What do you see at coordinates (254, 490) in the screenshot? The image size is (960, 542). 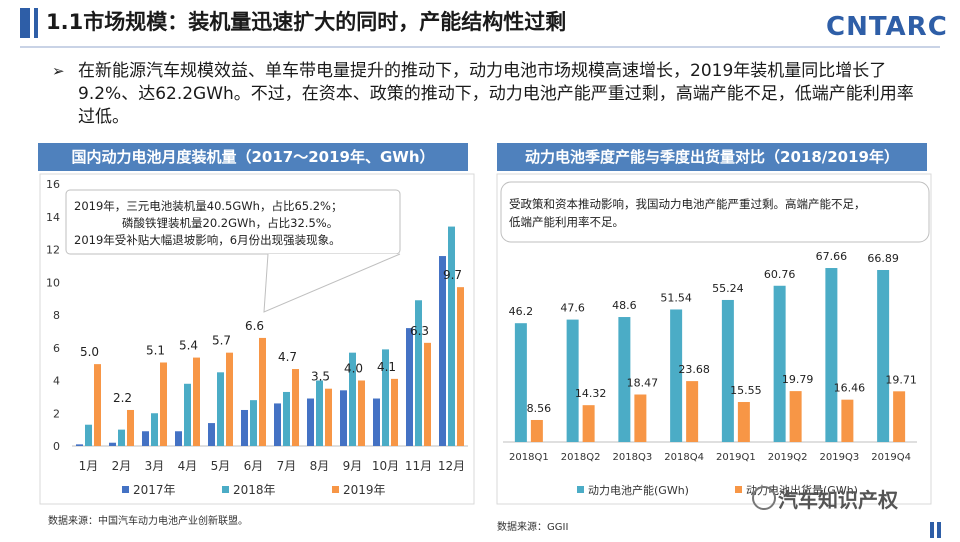 I see `legend-label: 2018年` at bounding box center [254, 490].